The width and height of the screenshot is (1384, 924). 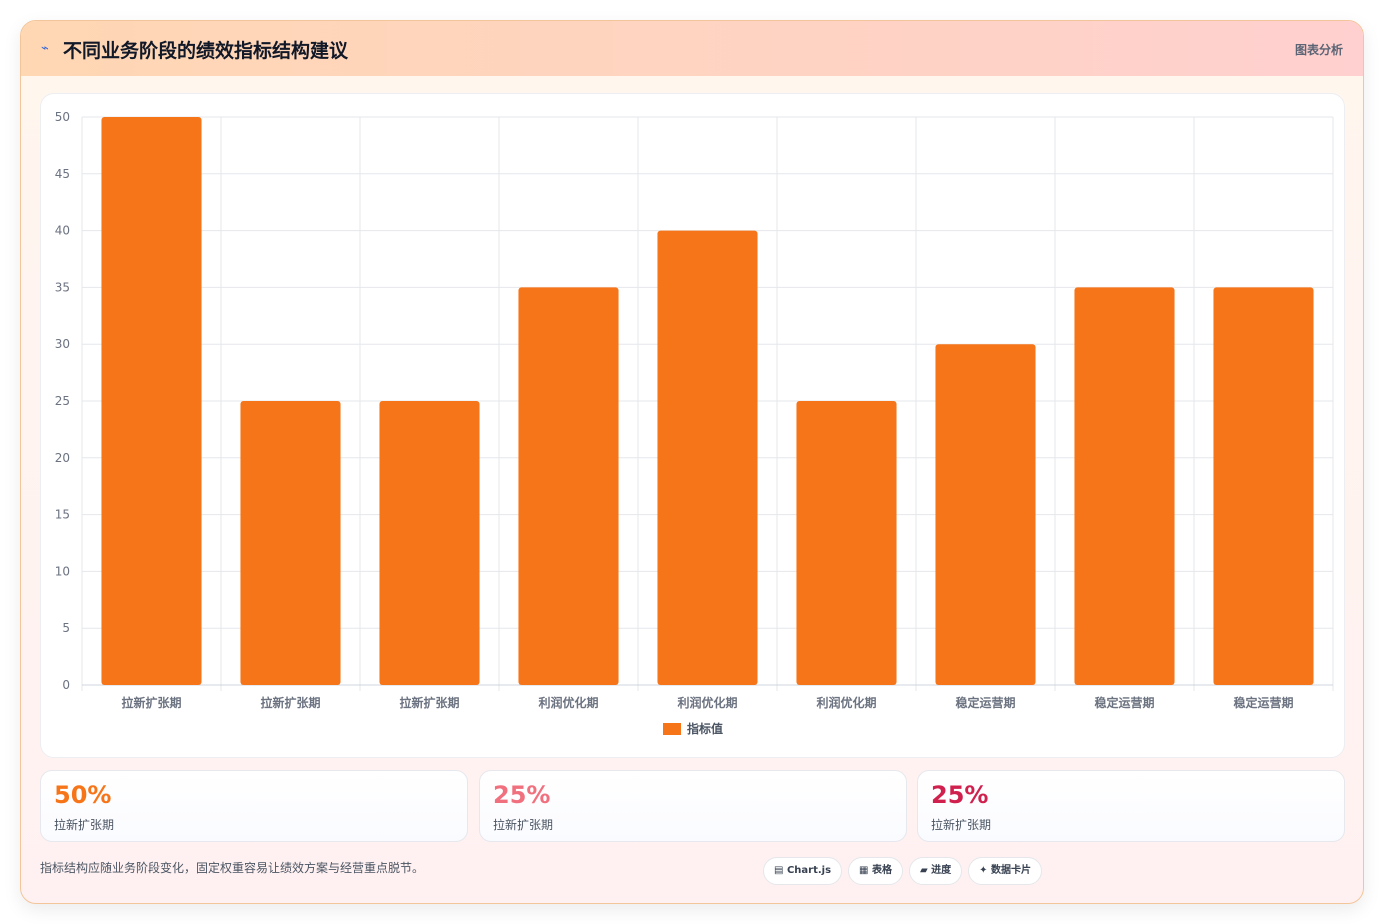 I want to click on y-tick-label: 40, so click(x=62, y=231).